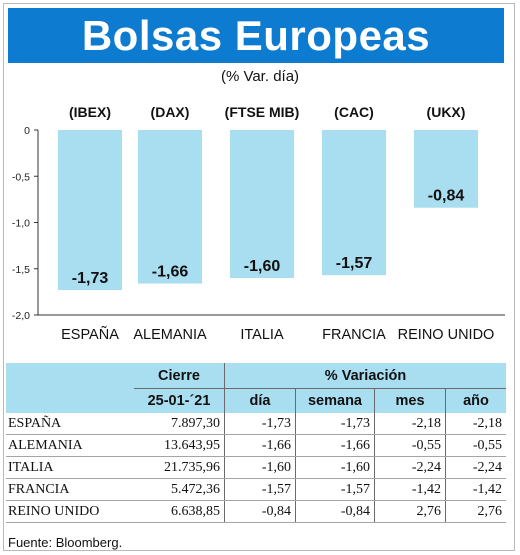  I want to click on x-tick-label: ITALIA, so click(262, 335).